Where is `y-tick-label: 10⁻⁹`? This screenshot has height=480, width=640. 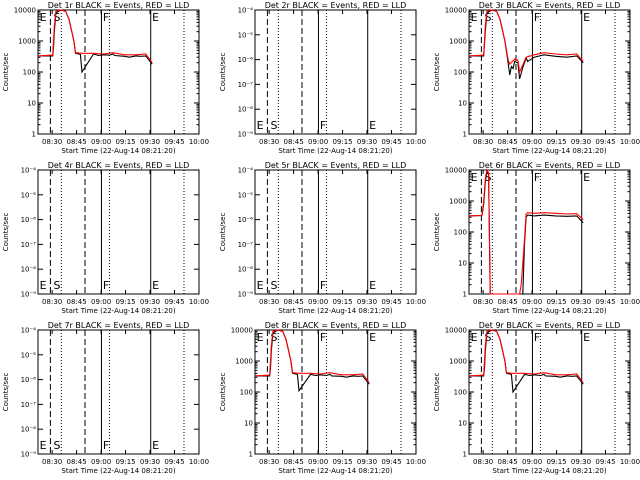 y-tick-label: 10⁻⁹ is located at coordinates (246, 295).